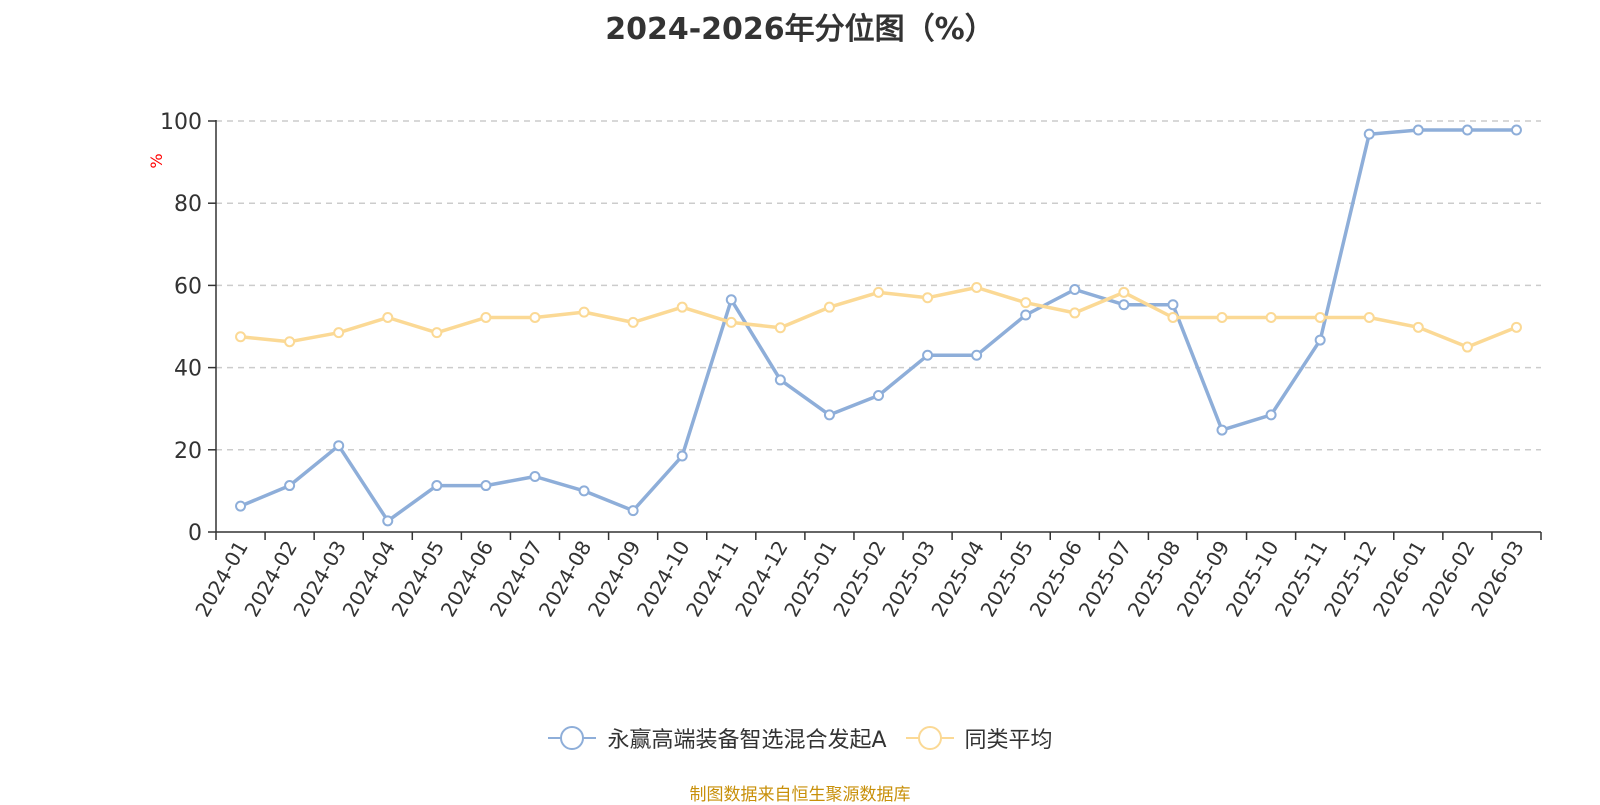 The image size is (1600, 805). What do you see at coordinates (1008, 740) in the screenshot?
I see `legend-label-average: 同类平均` at bounding box center [1008, 740].